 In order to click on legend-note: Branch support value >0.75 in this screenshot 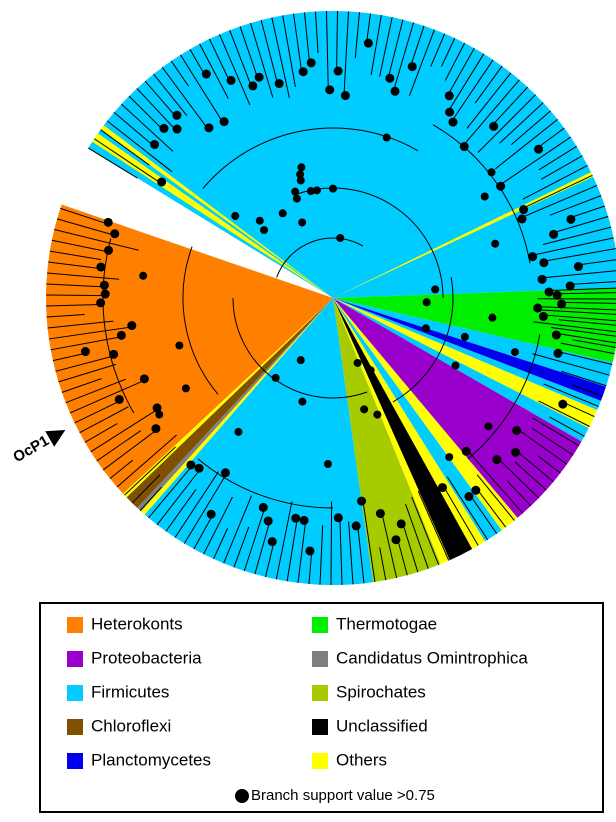, I will do `click(343, 795)`.